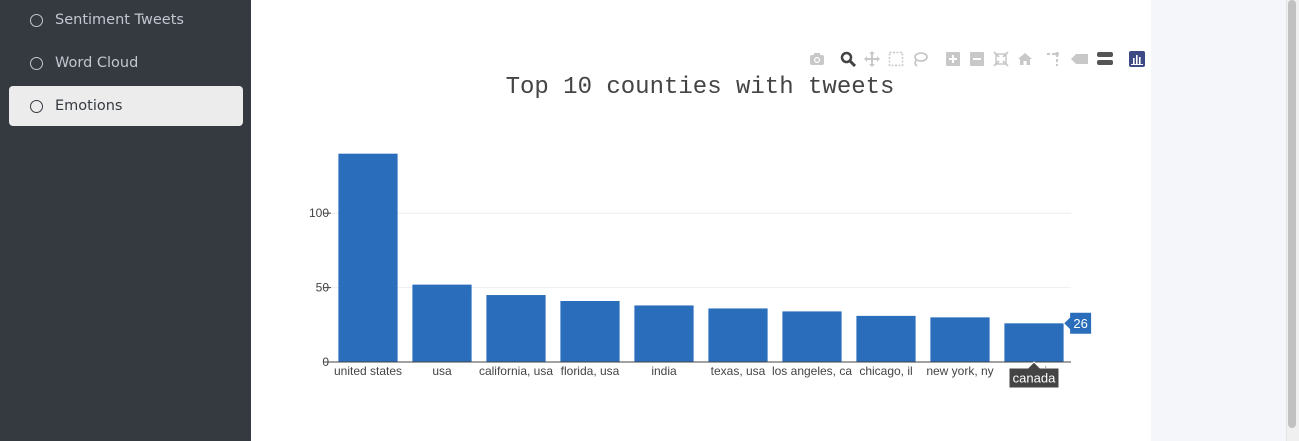 The width and height of the screenshot is (1299, 441). What do you see at coordinates (1137, 59) in the screenshot?
I see `plotly-logo-icon` at bounding box center [1137, 59].